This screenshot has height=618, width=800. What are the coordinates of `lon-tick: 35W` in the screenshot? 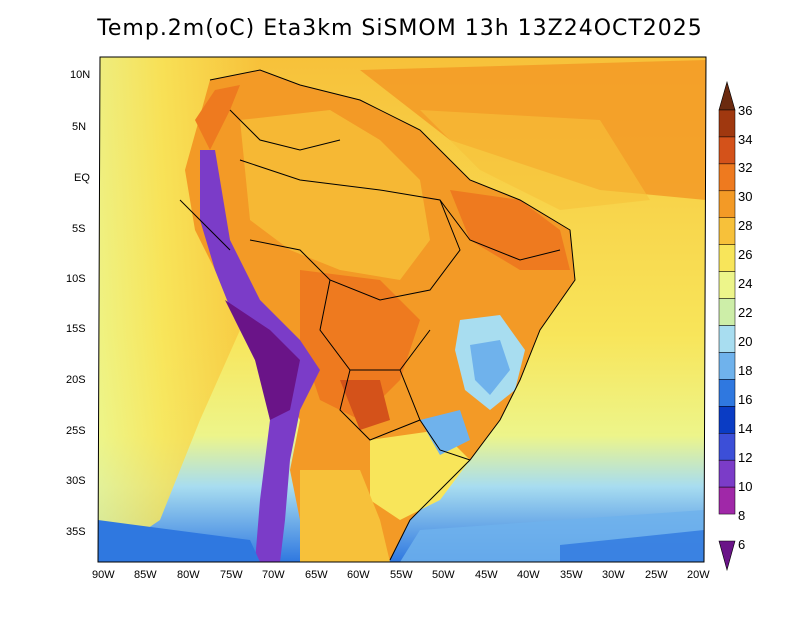 It's located at (571, 575).